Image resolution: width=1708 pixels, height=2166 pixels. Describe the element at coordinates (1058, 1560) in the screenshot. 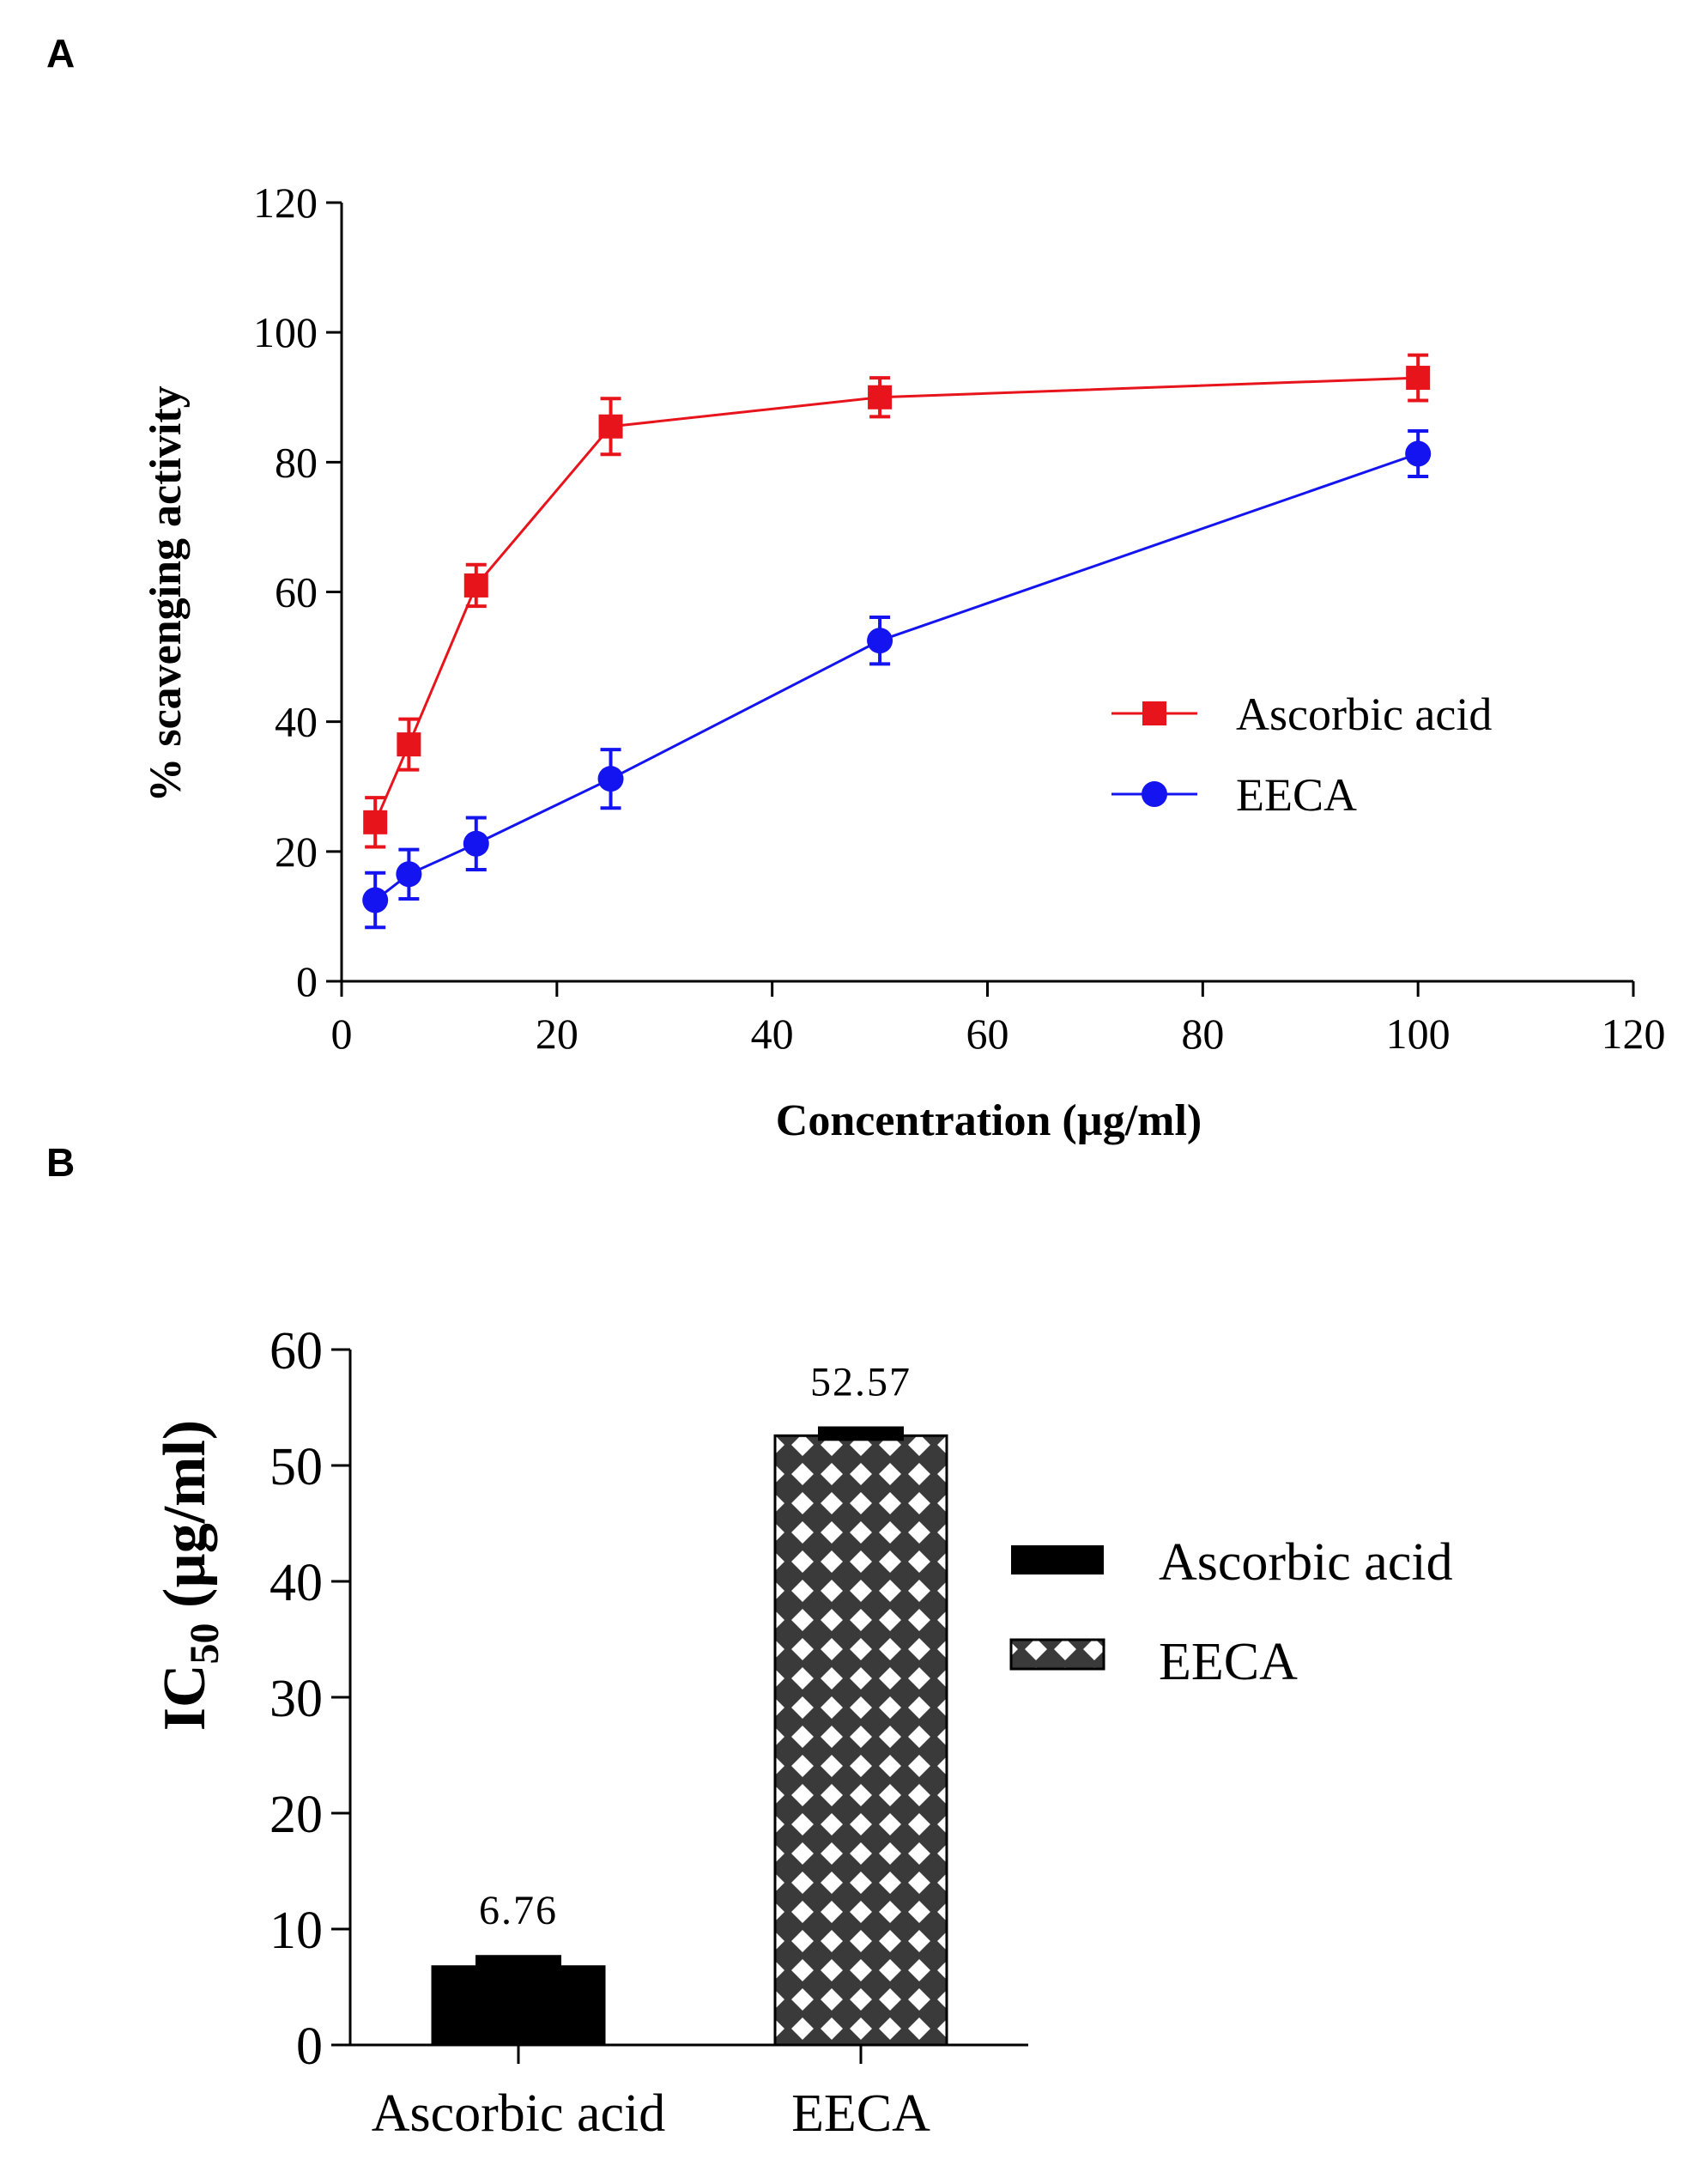

I see `legend-swatch-ascorbic` at that location.